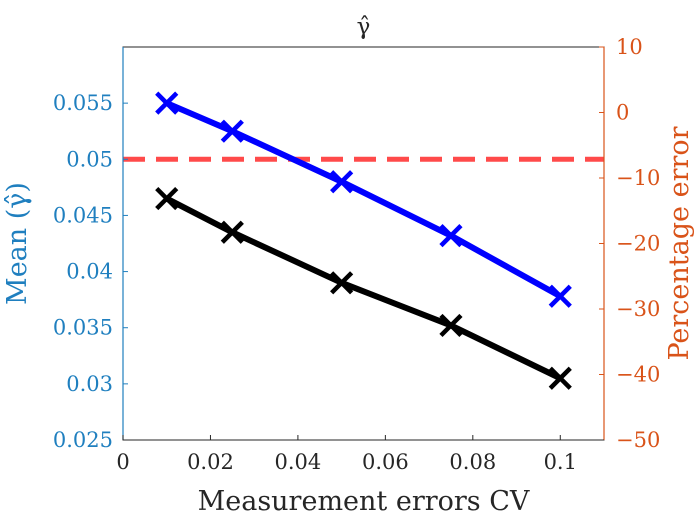 The image size is (700, 525). What do you see at coordinates (622, 113) in the screenshot?
I see `right-tick-label: 0` at bounding box center [622, 113].